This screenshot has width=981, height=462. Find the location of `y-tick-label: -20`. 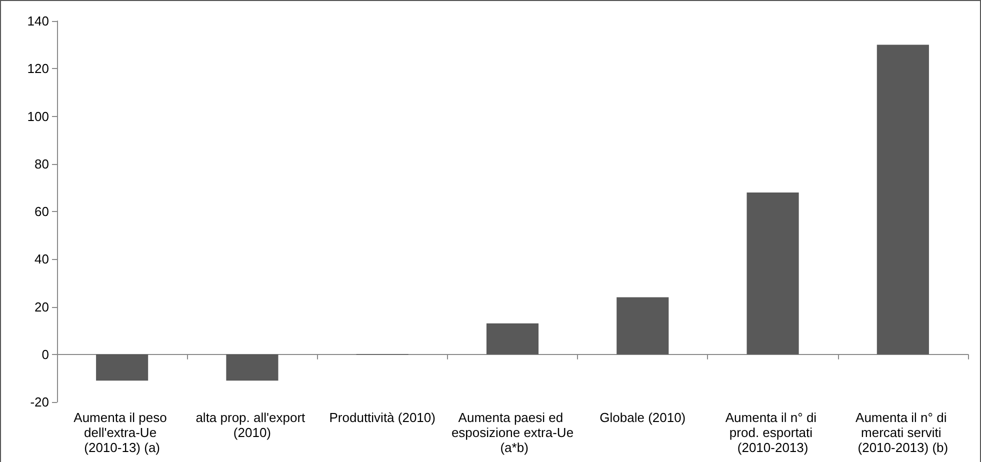

y-tick-label: -20 is located at coordinates (39, 402).